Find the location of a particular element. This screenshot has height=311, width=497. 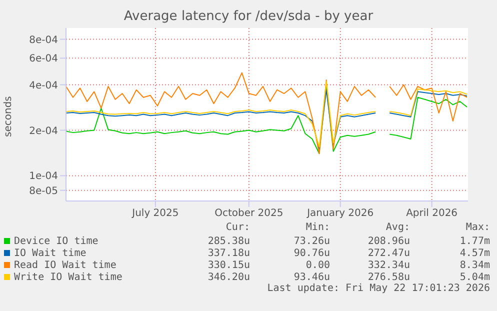

text: Last update: Fri May 22 17:01:23 2026 is located at coordinates (378, 289).